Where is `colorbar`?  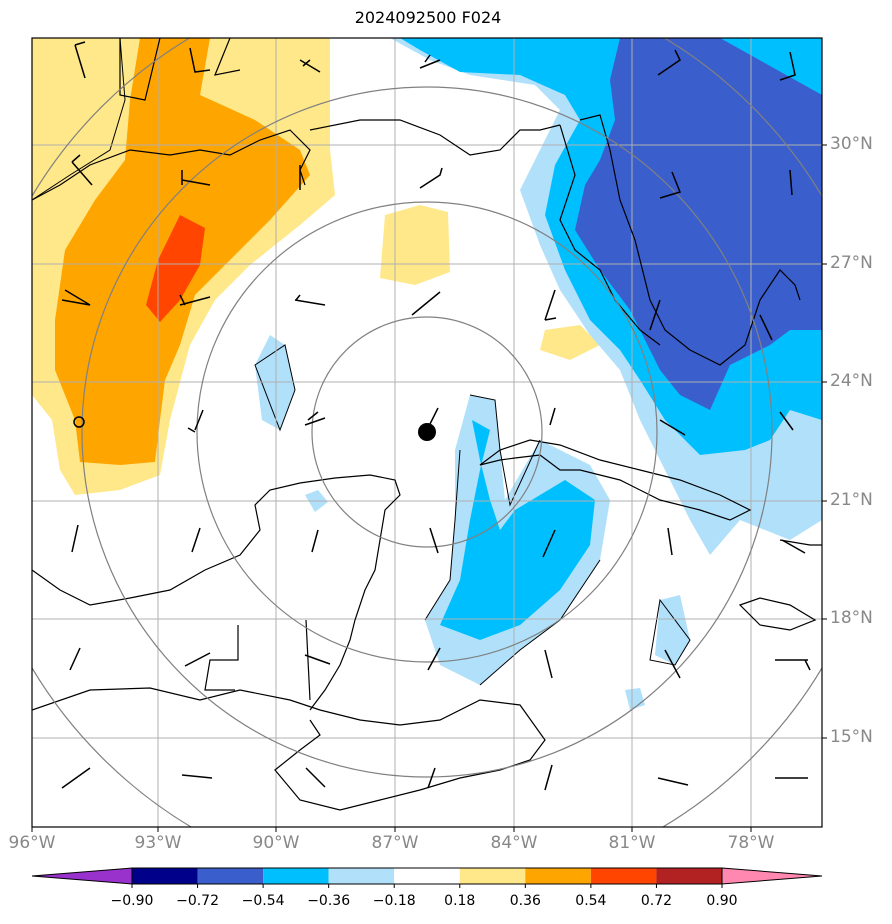 colorbar is located at coordinates (427, 877).